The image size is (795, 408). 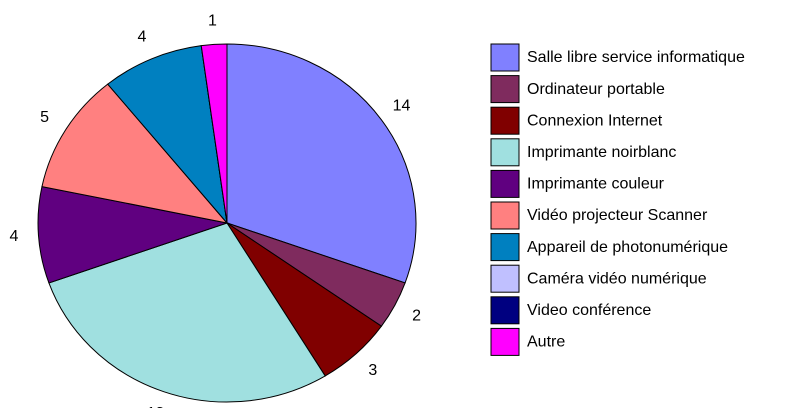 What do you see at coordinates (44, 117) in the screenshot?
I see `data-label: 5` at bounding box center [44, 117].